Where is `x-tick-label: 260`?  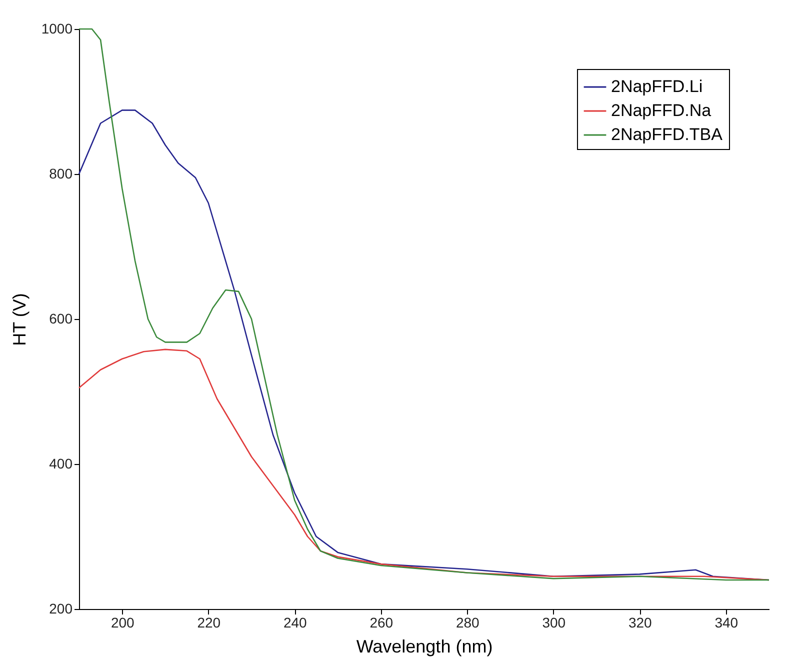
x-tick-label: 260 is located at coordinates (382, 622).